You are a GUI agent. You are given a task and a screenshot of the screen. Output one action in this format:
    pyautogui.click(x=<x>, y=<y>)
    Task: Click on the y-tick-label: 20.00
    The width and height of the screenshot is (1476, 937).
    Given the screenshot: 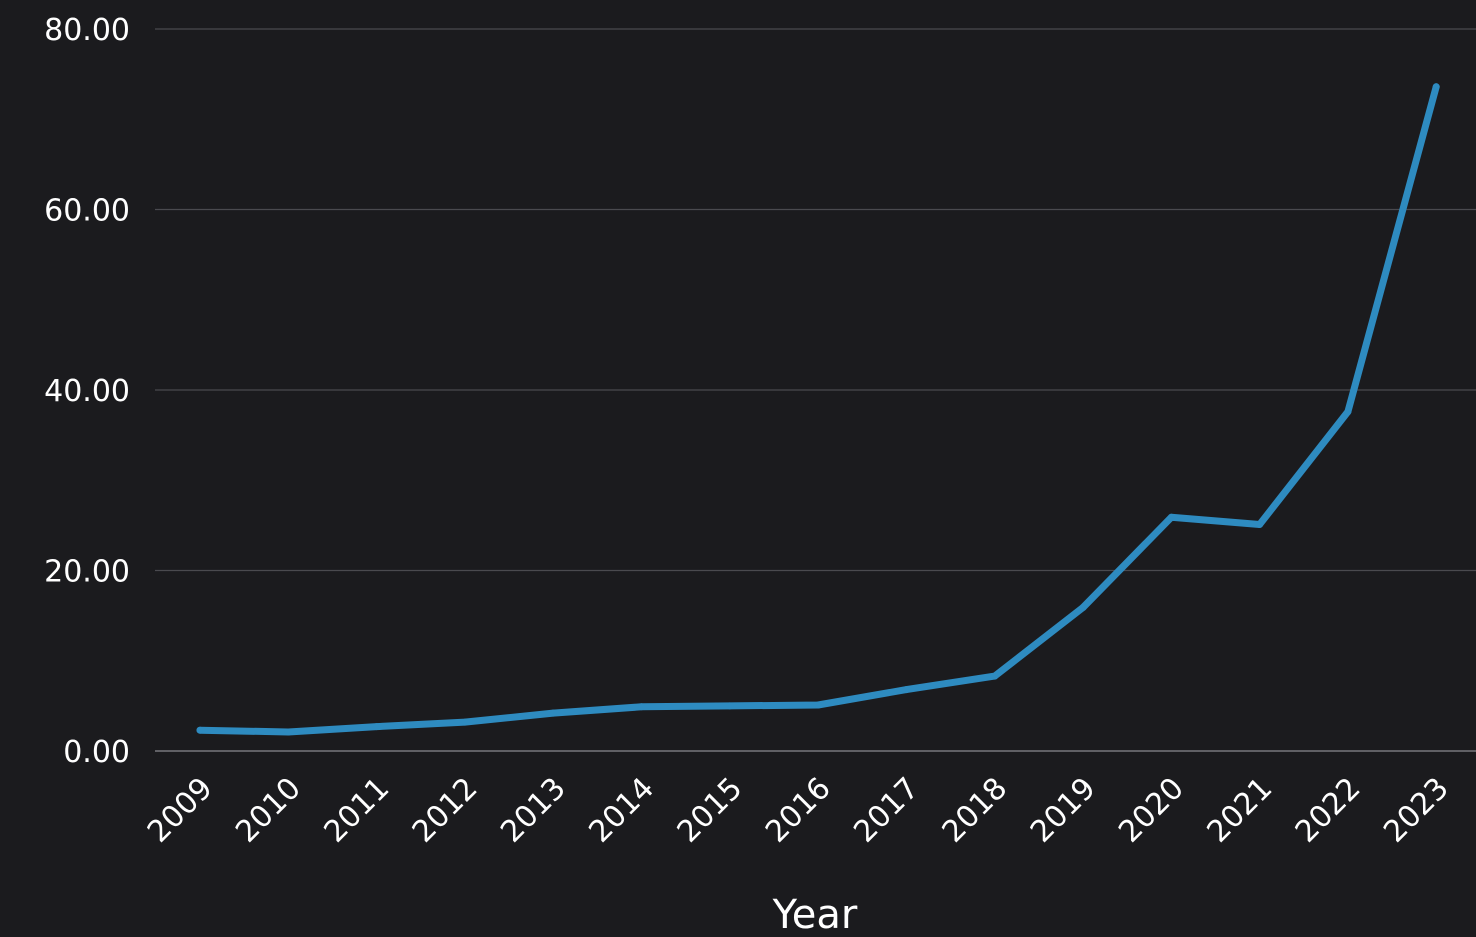 What is the action you would take?
    pyautogui.click(x=87, y=572)
    